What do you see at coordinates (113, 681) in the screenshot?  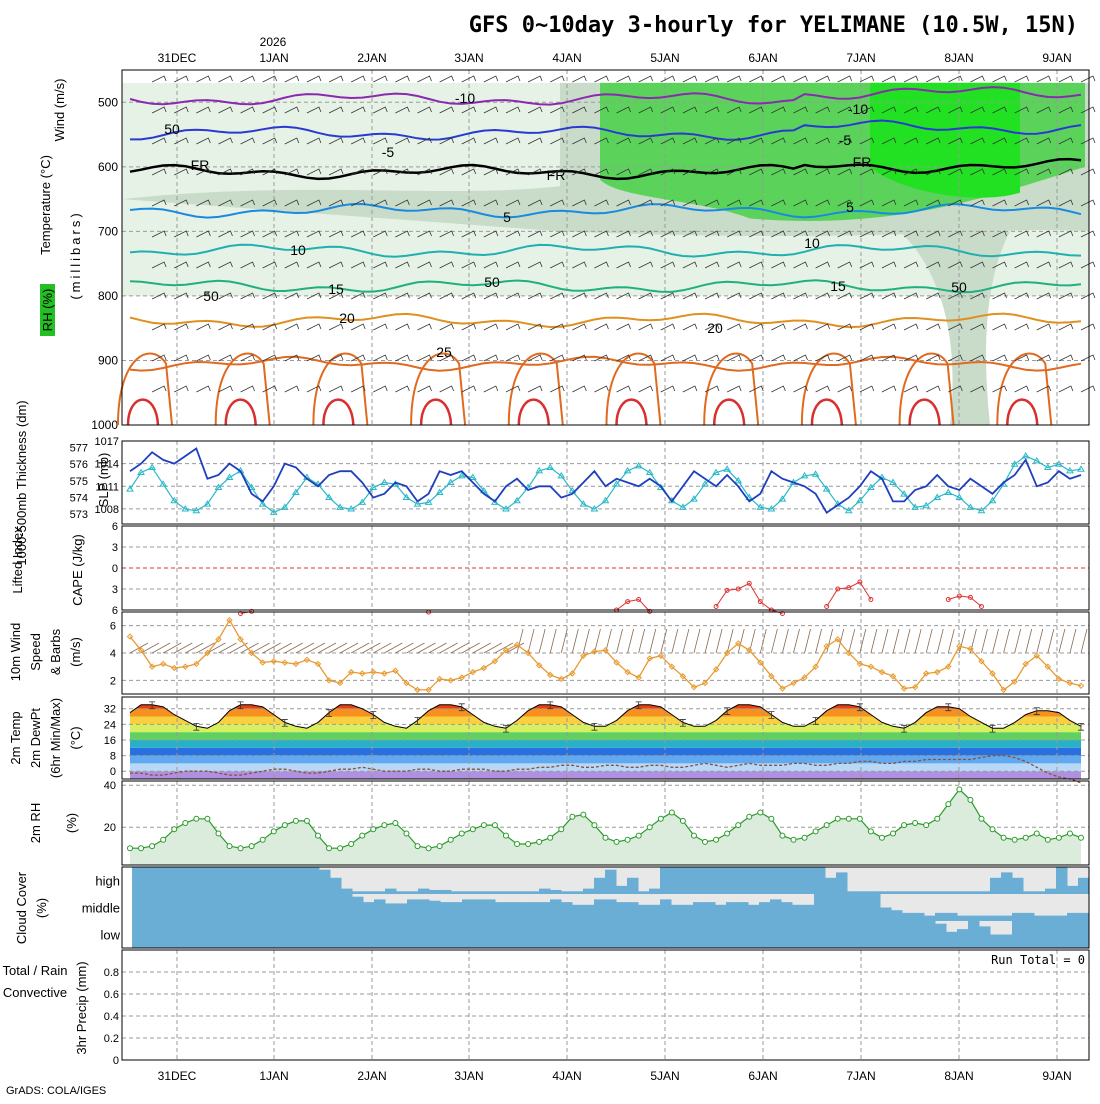 I see `wind-tick: 2` at bounding box center [113, 681].